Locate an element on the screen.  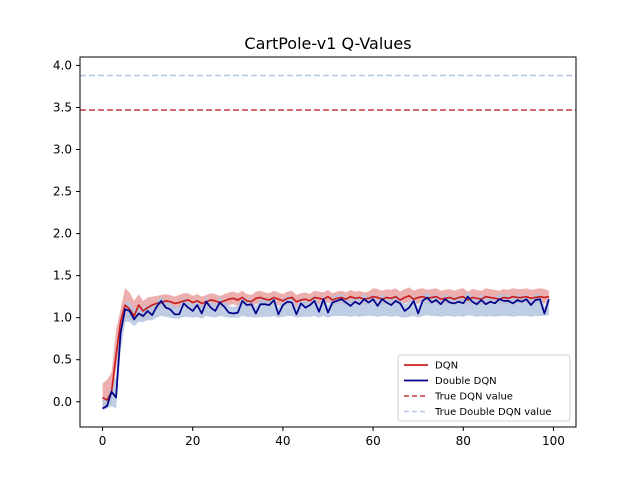
legend-label: Double DQN is located at coordinates (466, 381).